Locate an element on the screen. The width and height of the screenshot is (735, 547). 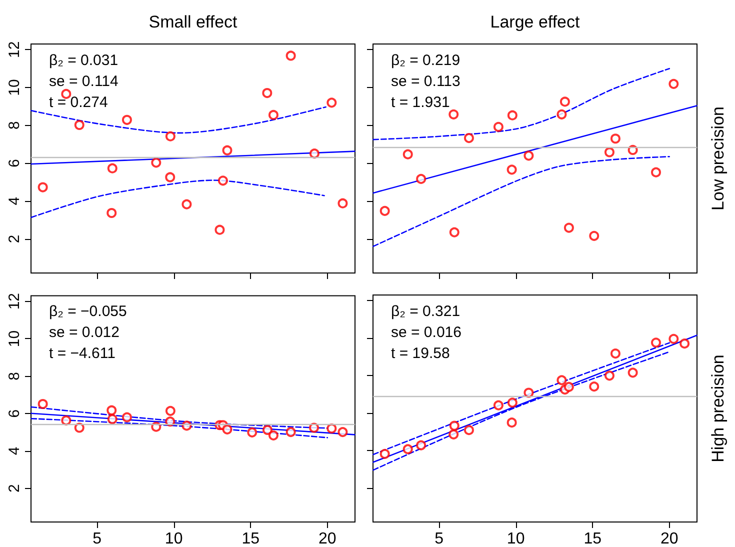
chart-title: Large effect is located at coordinates (535, 22).